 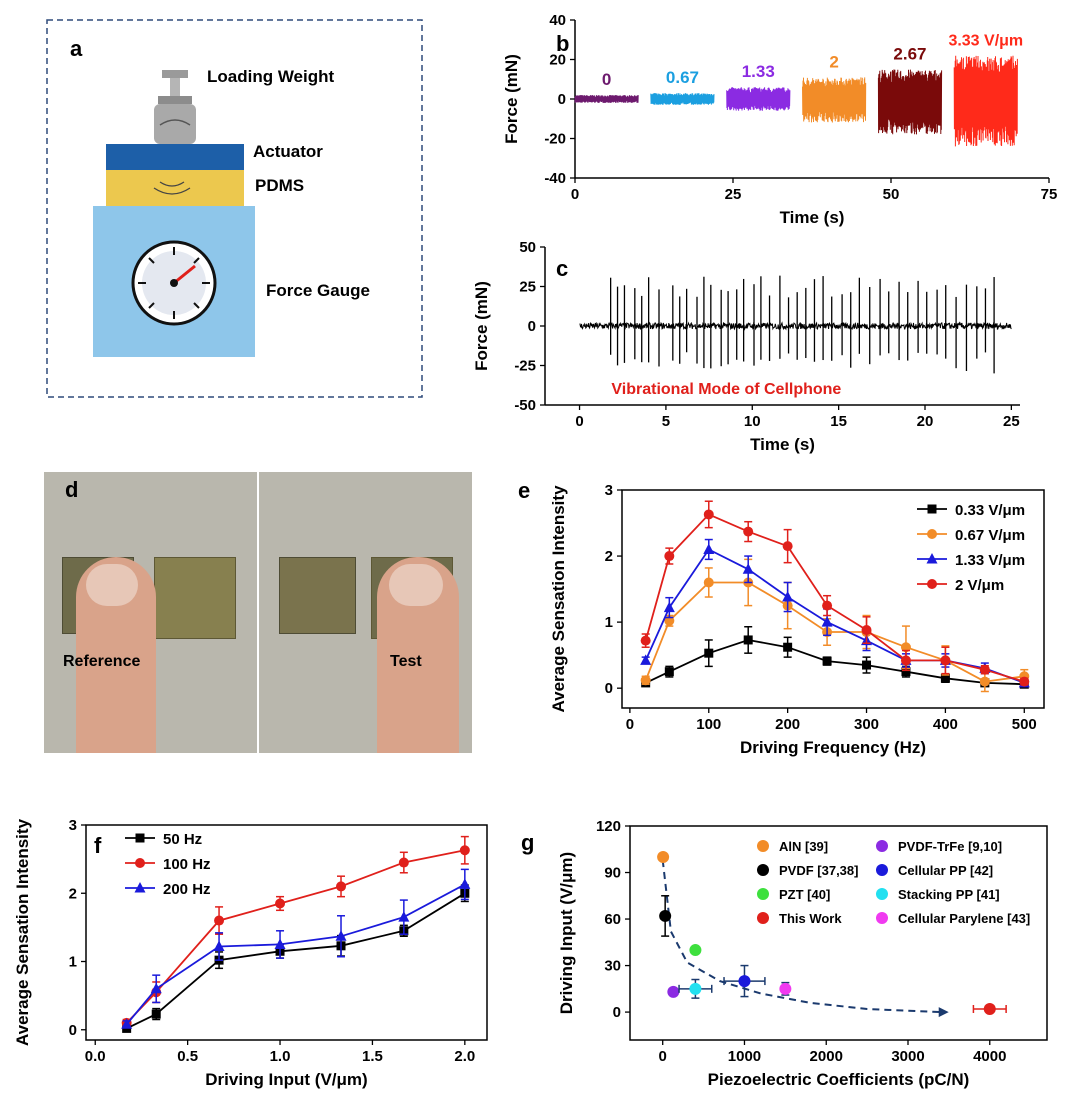 I want to click on series-label: 1.33, so click(x=758, y=71).